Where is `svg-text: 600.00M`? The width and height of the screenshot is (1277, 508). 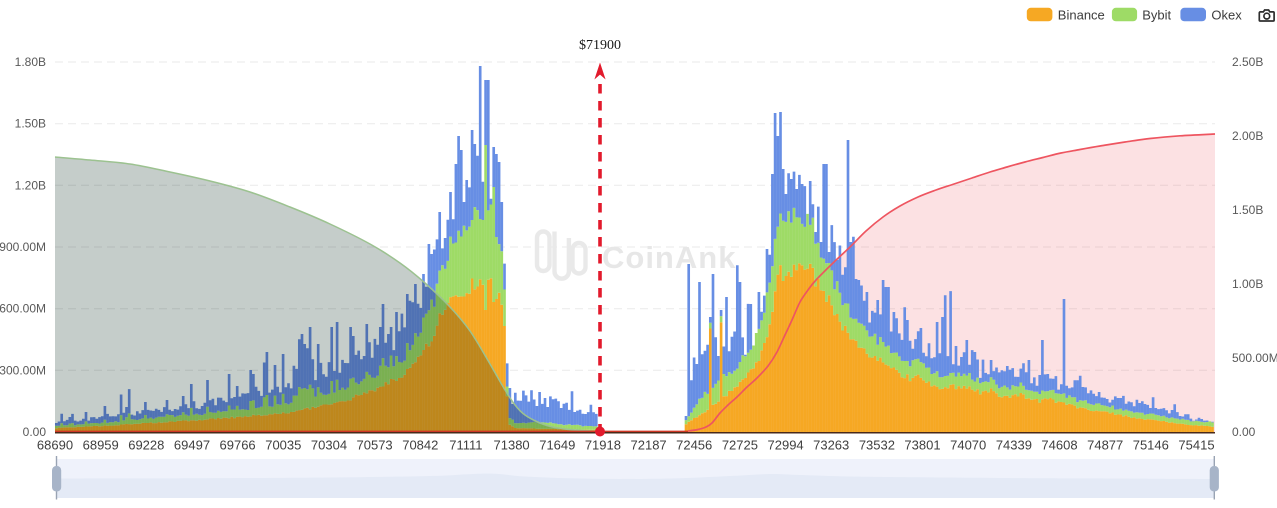
svg-text: 600.00M is located at coordinates (23, 309).